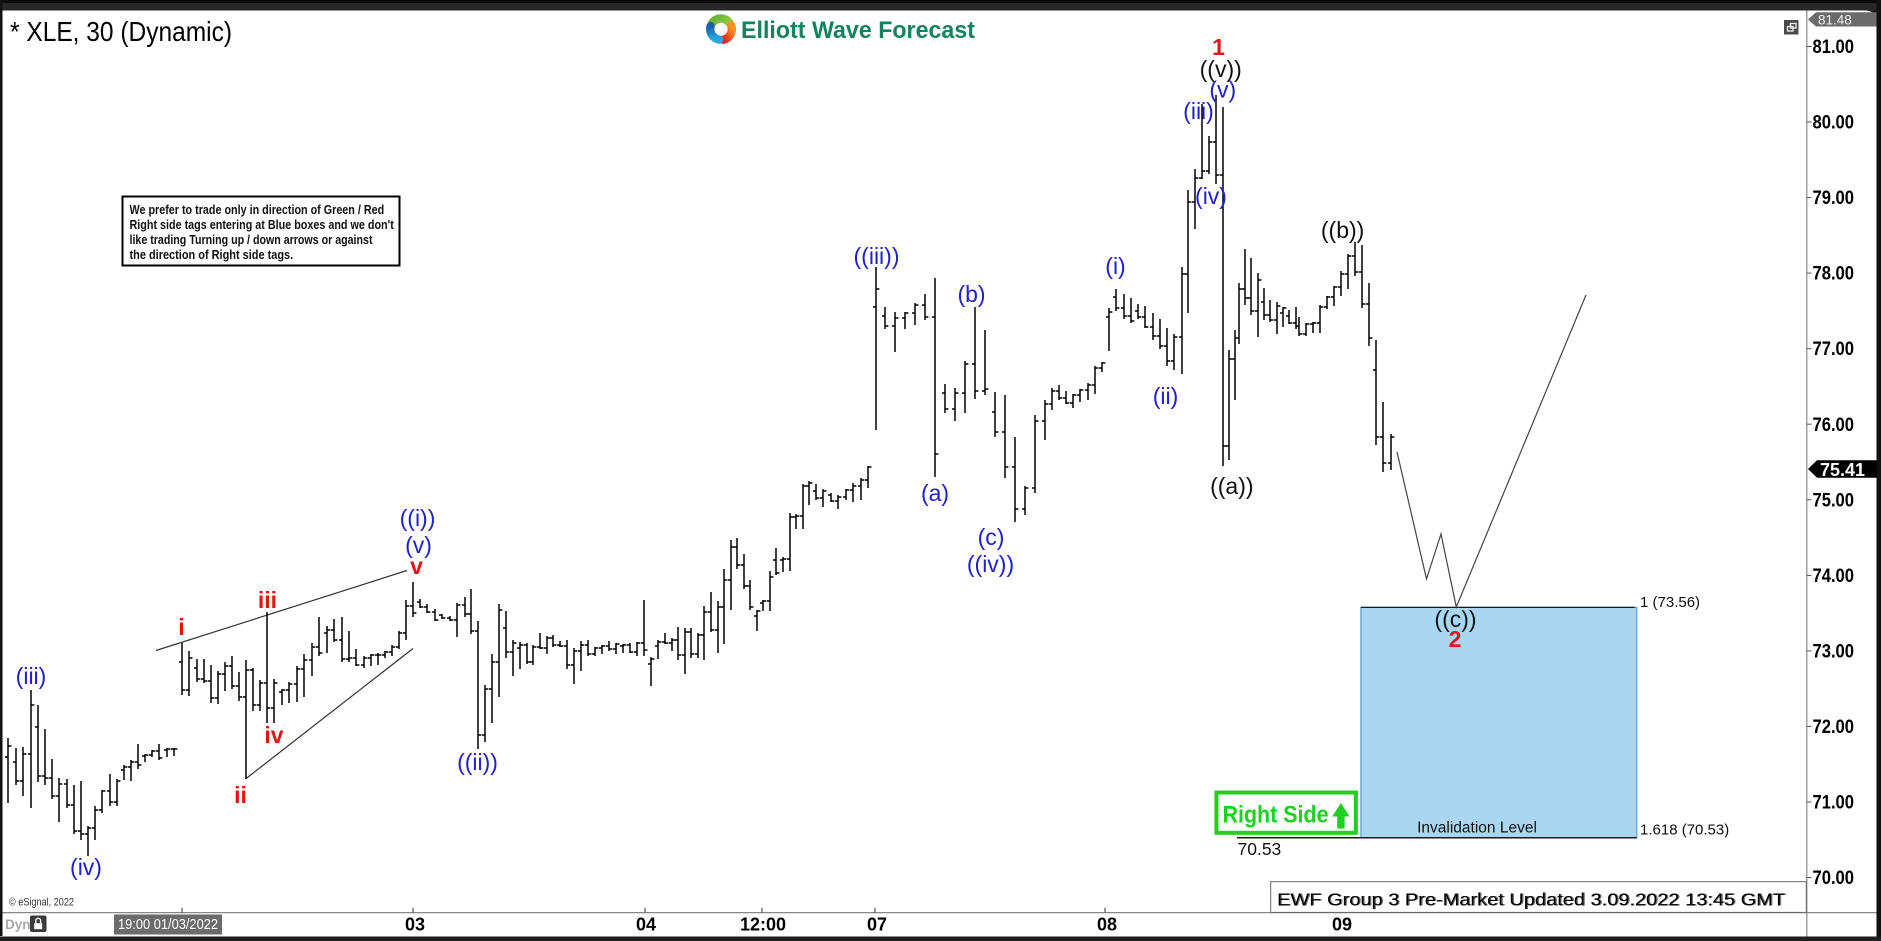 The width and height of the screenshot is (1881, 941). What do you see at coordinates (877, 925) in the screenshot?
I see `svg-text: 07` at bounding box center [877, 925].